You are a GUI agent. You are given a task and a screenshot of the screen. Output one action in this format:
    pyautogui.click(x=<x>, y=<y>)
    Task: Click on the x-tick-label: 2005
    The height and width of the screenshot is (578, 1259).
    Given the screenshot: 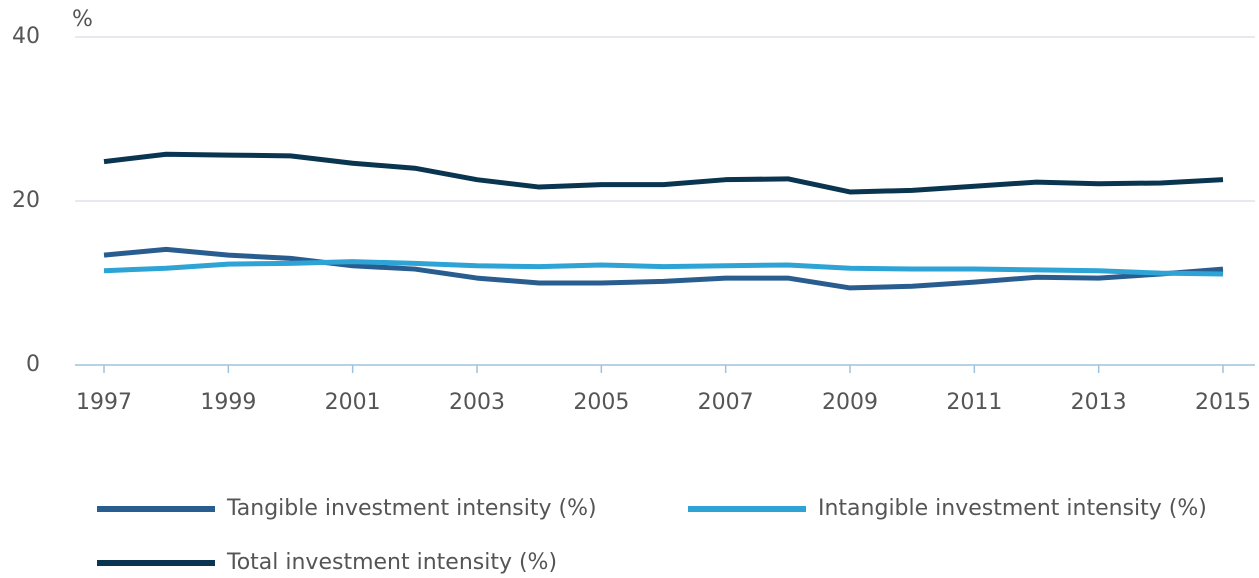 What is the action you would take?
    pyautogui.click(x=601, y=402)
    